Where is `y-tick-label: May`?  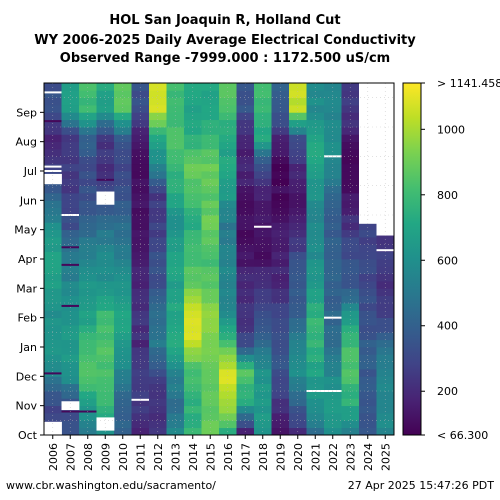
y-tick-label: May is located at coordinates (25, 230).